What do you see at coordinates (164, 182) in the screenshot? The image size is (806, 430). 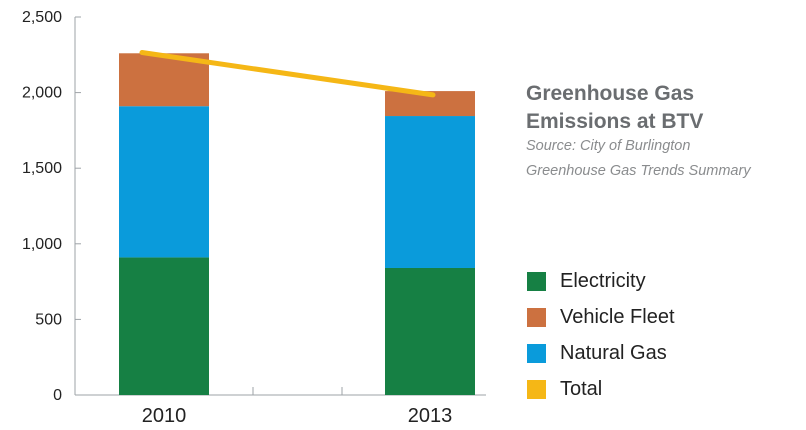 I see `bar-natural-gas-2010` at bounding box center [164, 182].